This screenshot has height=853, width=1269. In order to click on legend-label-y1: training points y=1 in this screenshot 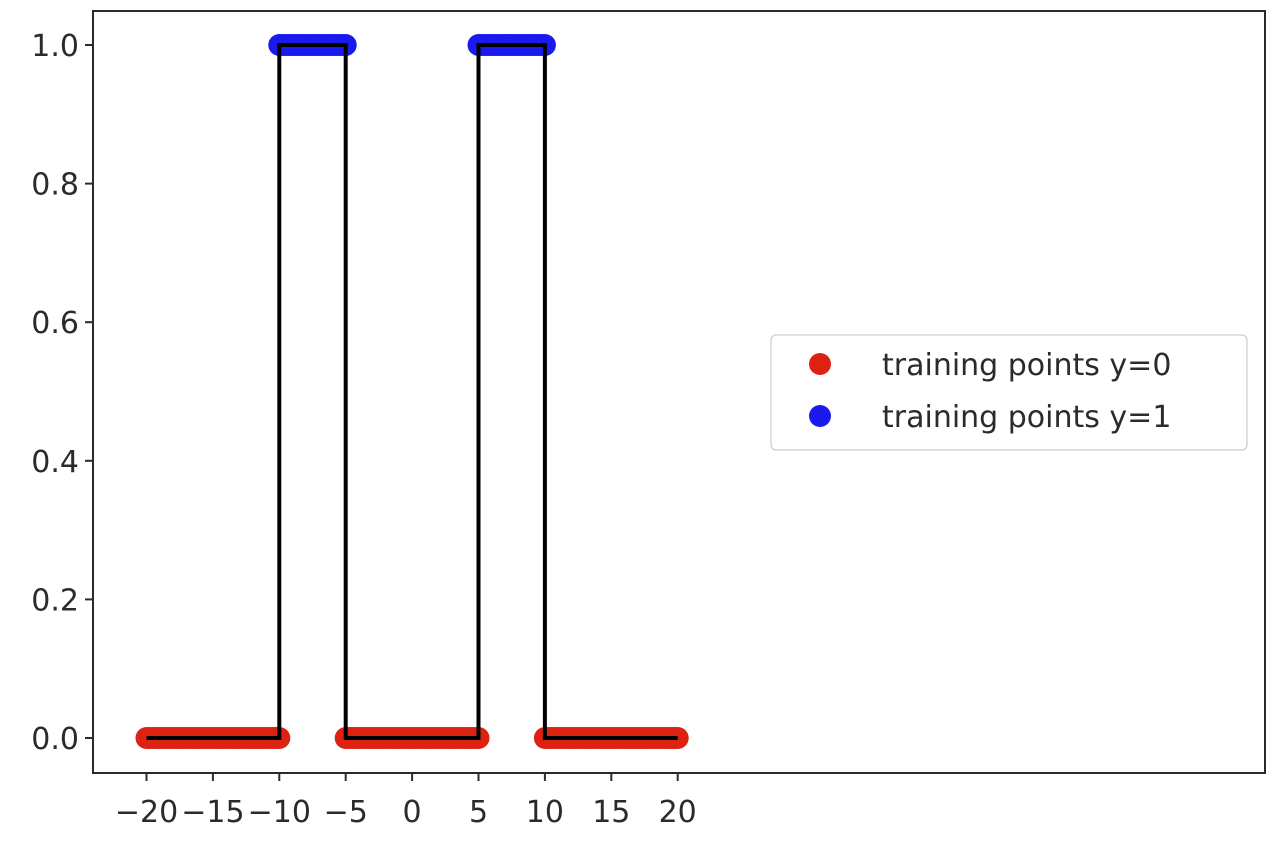, I will do `click(1026, 417)`.